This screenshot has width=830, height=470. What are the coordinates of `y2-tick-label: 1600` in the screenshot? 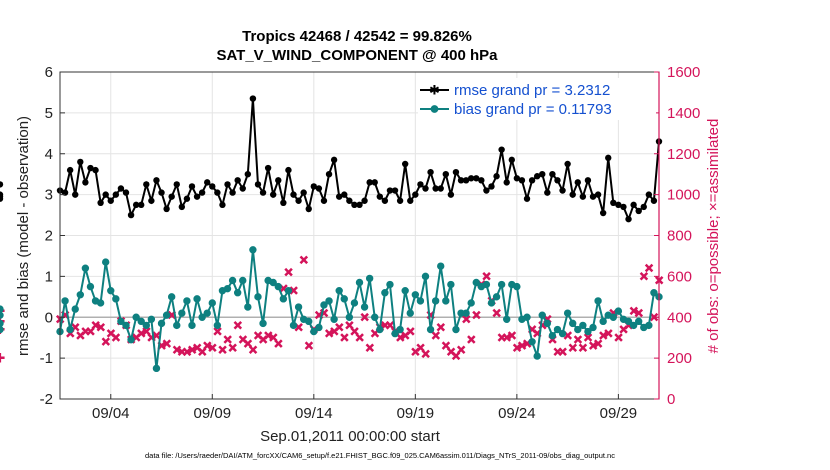 It's located at (683, 72).